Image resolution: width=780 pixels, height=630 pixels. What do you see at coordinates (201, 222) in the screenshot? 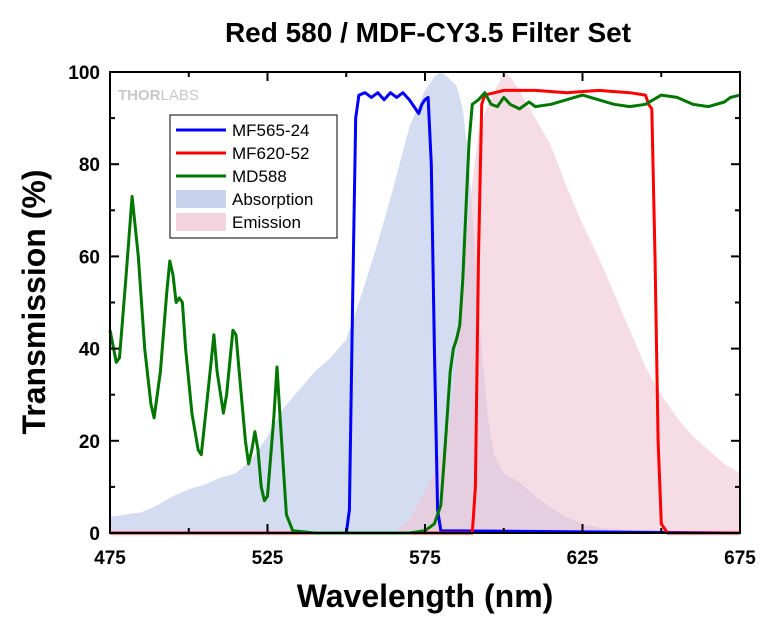
I see `legend-swatch-emission` at bounding box center [201, 222].